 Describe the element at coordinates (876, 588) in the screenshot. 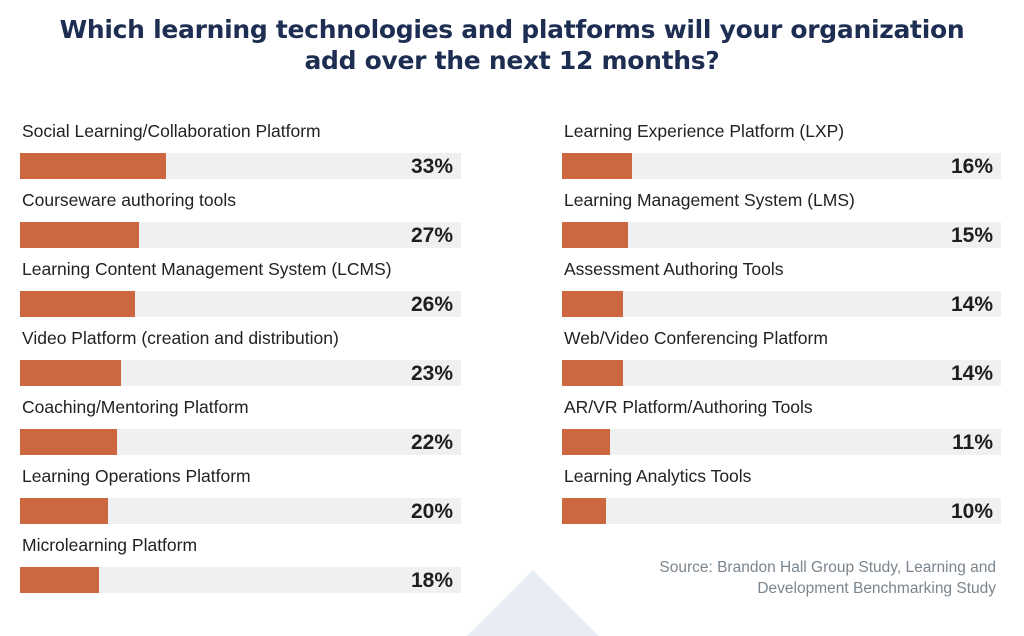

I see `source-line-2: Development Benchmarking Study` at that location.